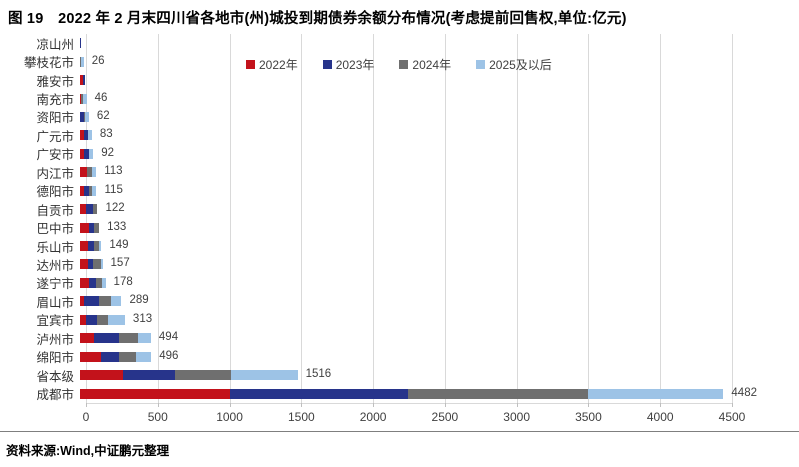 This screenshot has width=799, height=467. I want to click on x-axis-label-1500: 1500, so click(301, 417).